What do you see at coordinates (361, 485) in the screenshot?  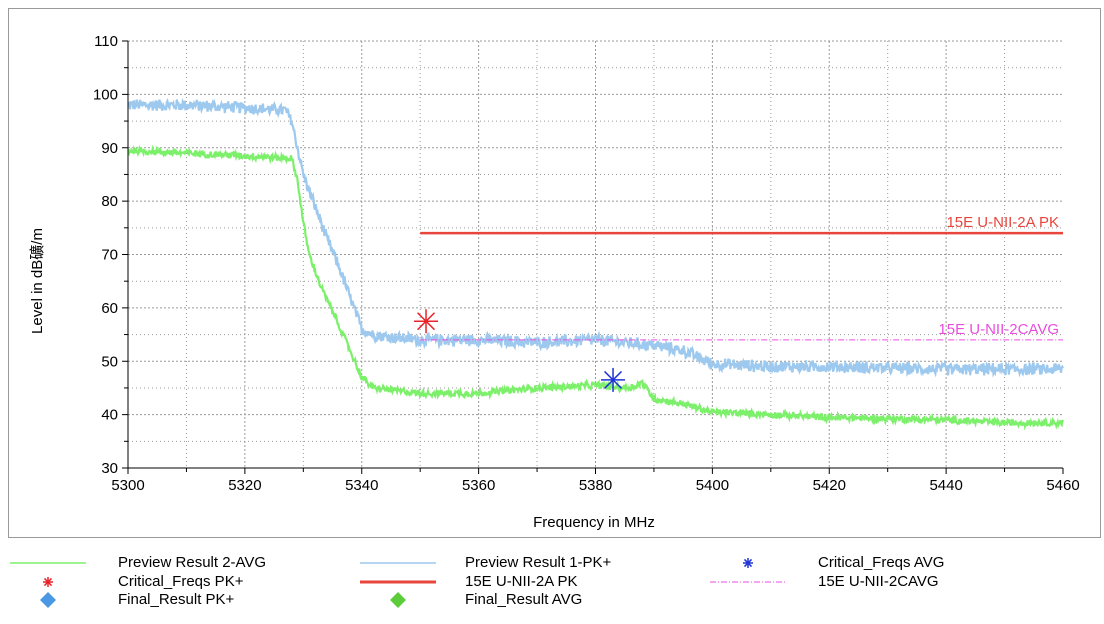 I see `x-tick-label: 5340` at bounding box center [361, 485].